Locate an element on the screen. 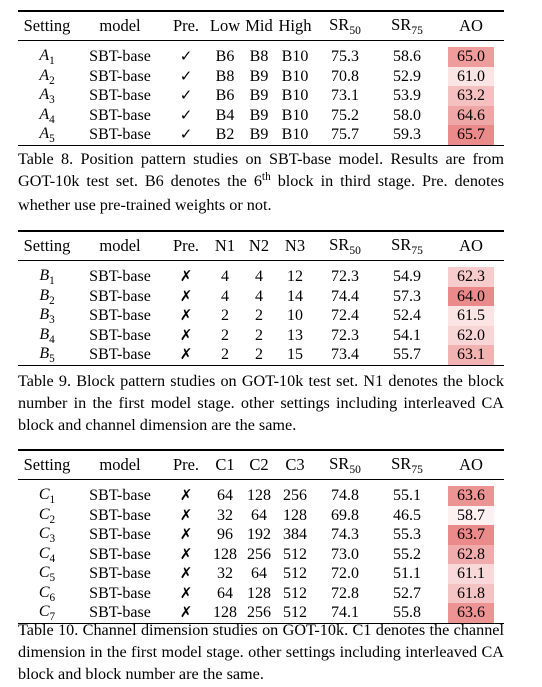 This screenshot has width=542, height=687. column-header: N2 is located at coordinates (259, 245).